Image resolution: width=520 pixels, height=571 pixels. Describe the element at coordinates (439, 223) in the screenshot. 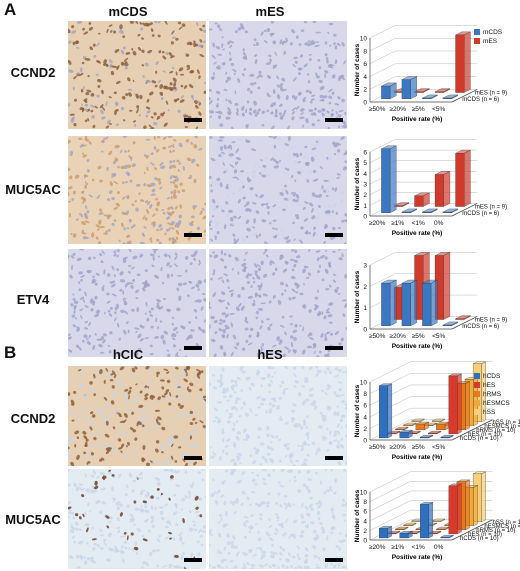

I see `x-tick-label: 0%` at that location.